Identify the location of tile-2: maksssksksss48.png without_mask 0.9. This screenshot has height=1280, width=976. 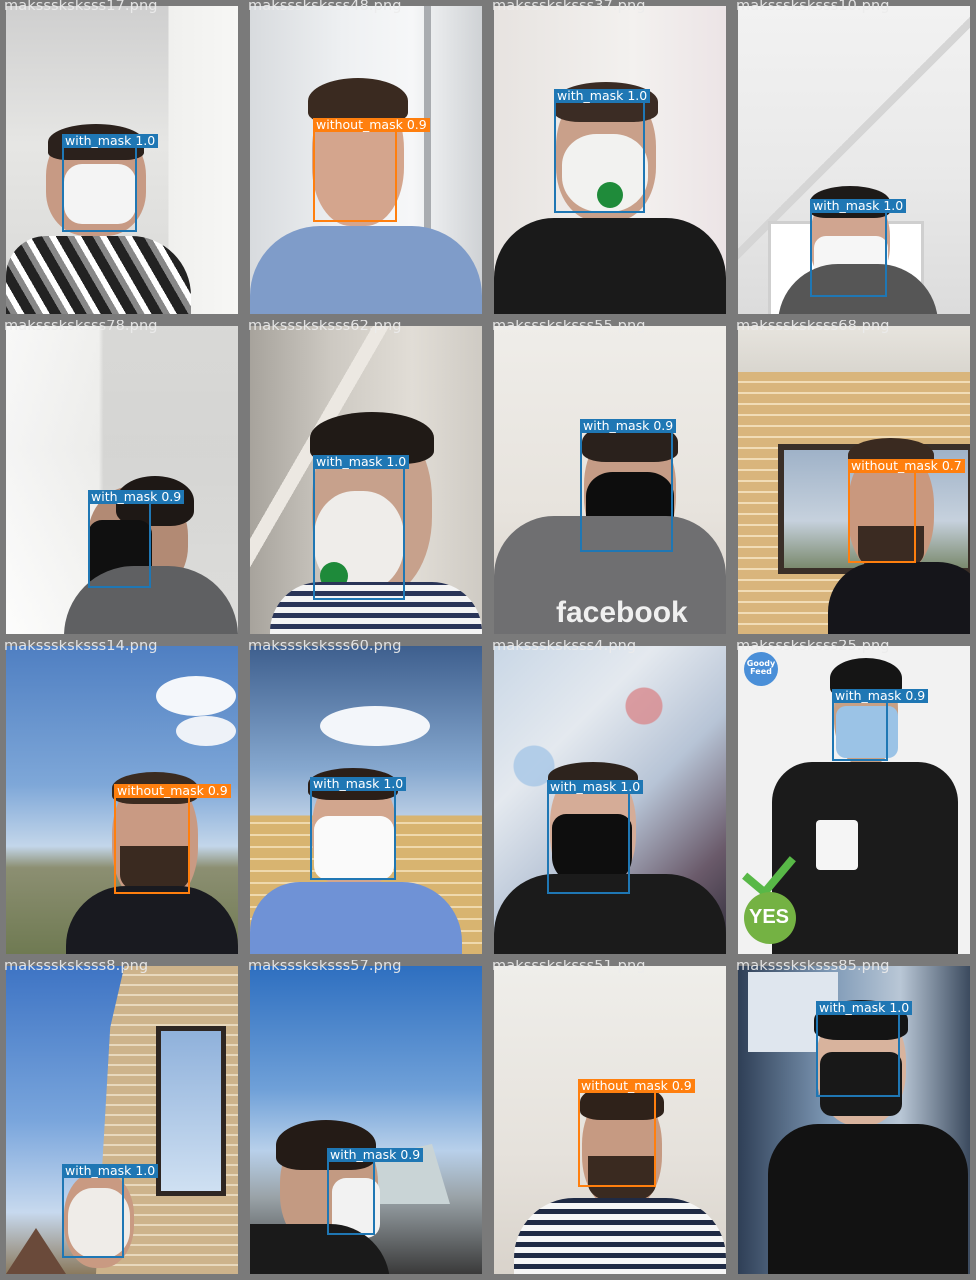
(366, 160).